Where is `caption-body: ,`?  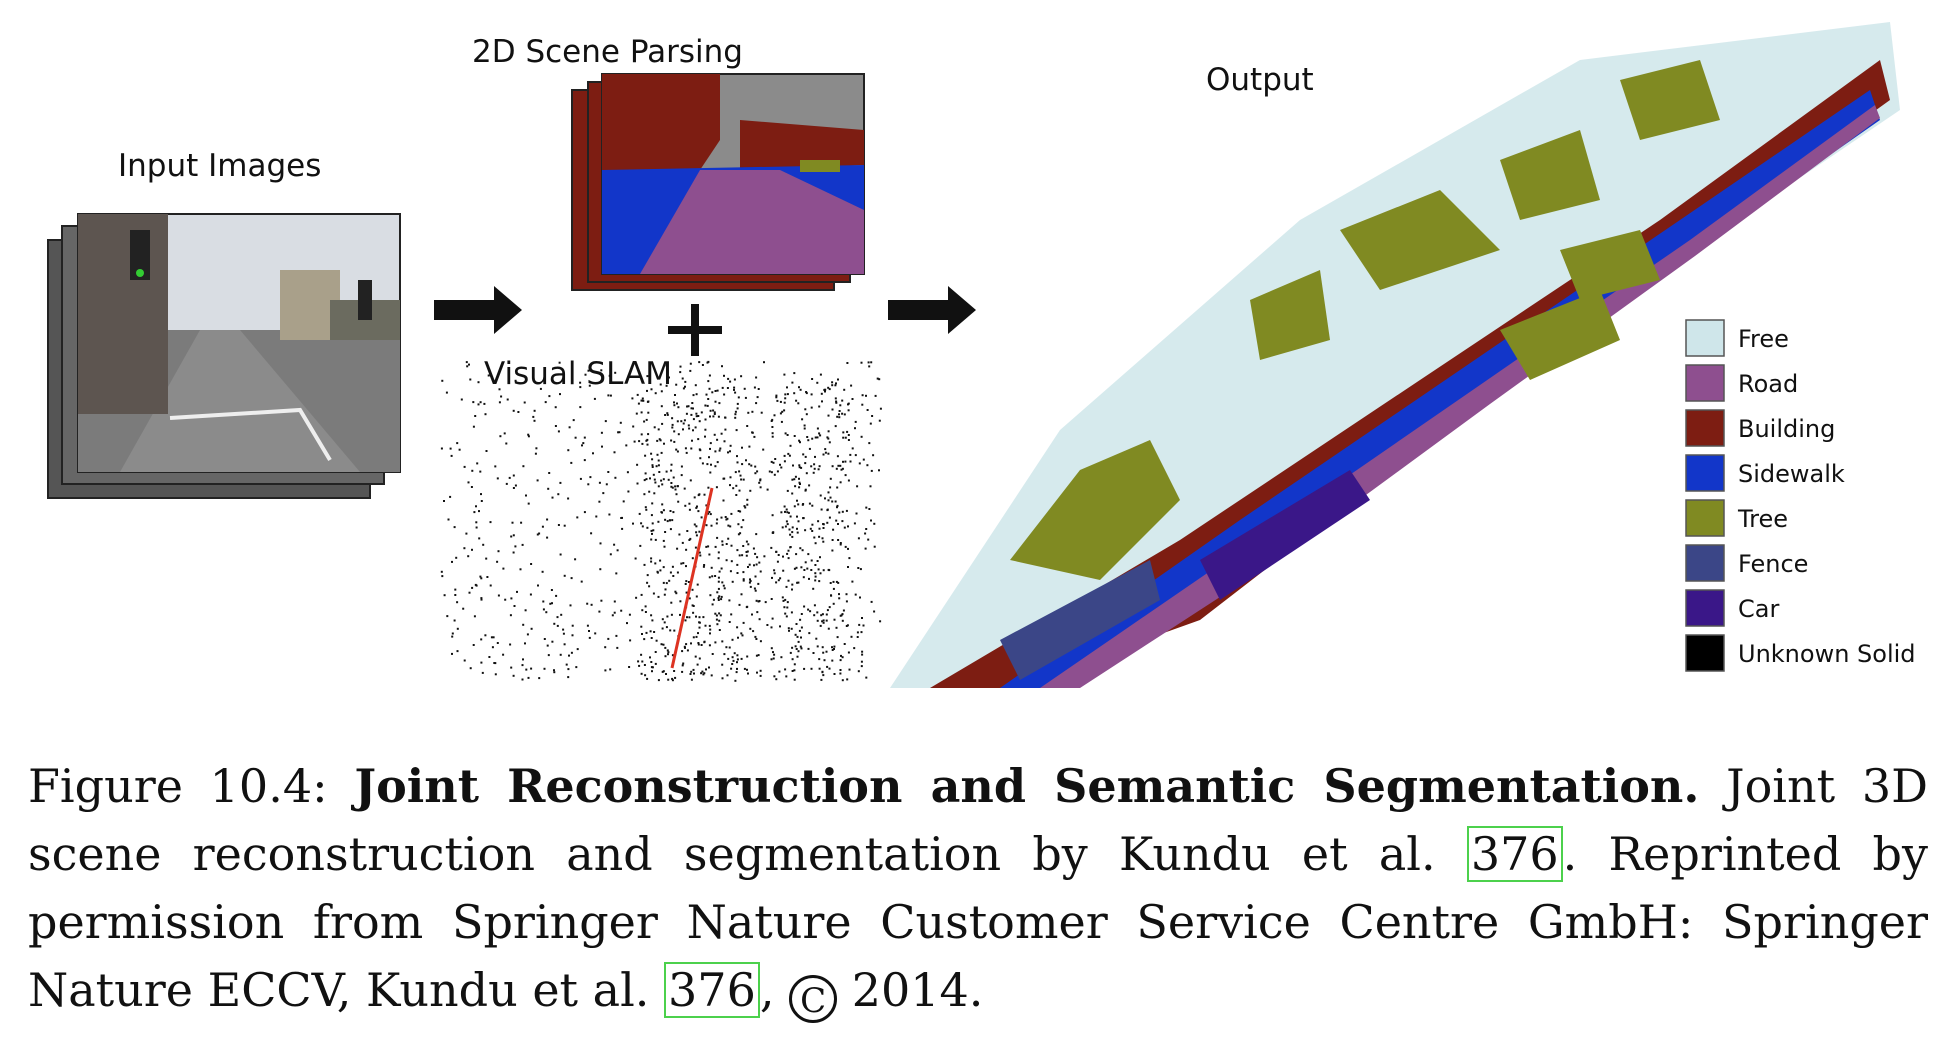
caption-body: , is located at coordinates (774, 990).